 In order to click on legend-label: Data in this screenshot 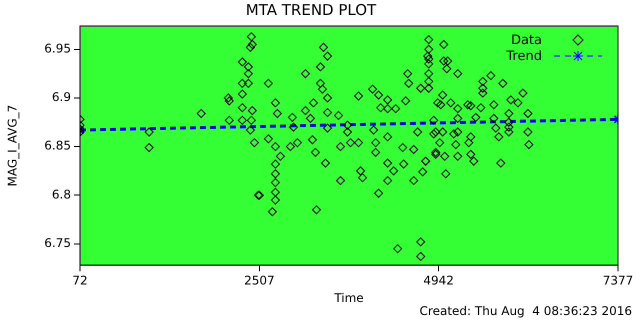, I will do `click(526, 40)`.